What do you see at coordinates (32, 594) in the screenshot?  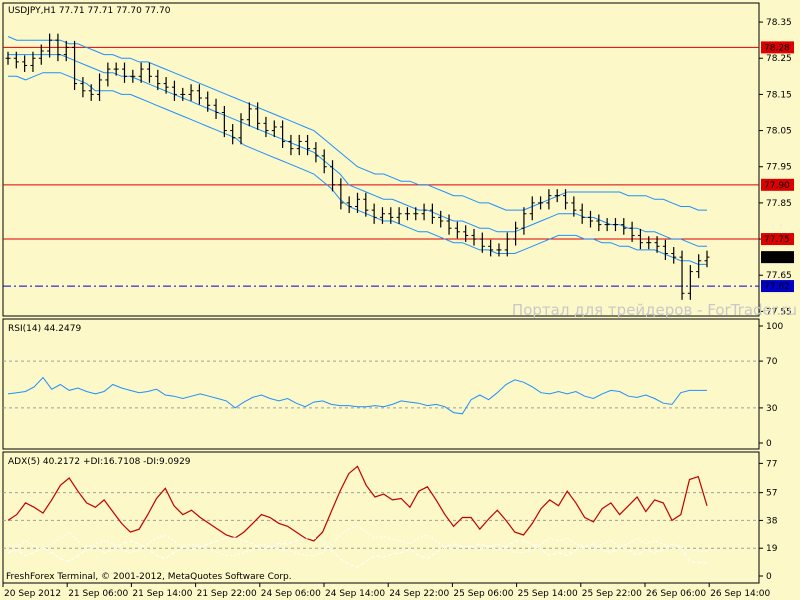 I see `x-tick-label: 20 Sep 2012` at bounding box center [32, 594].